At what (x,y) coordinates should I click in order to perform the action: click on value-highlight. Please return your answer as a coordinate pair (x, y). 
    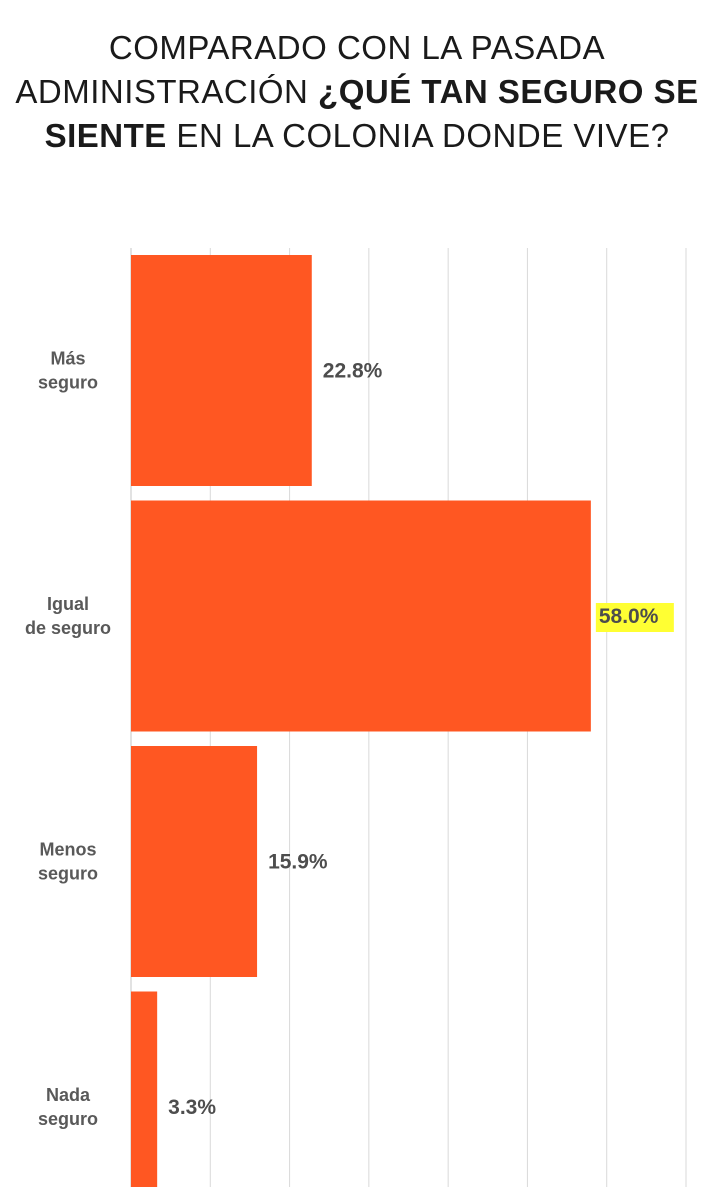
    Looking at the image, I should click on (634, 617).